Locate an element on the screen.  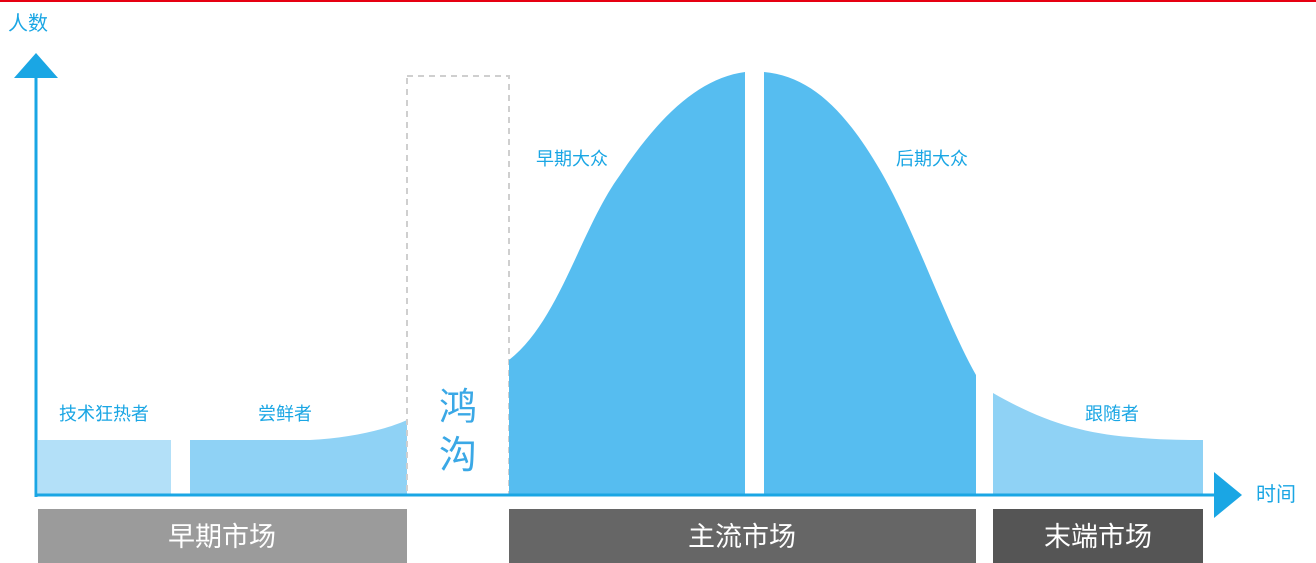
late-market-label: 末端市场 is located at coordinates (1098, 537).